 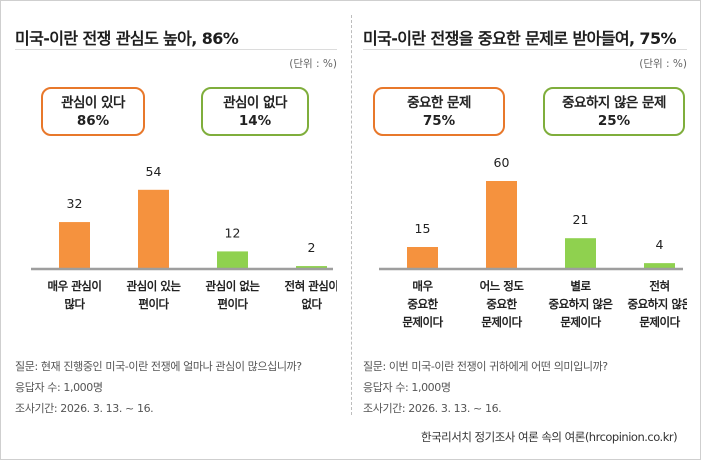 I want to click on summary-label: 중요하지 않은 문제, so click(x=614, y=103).